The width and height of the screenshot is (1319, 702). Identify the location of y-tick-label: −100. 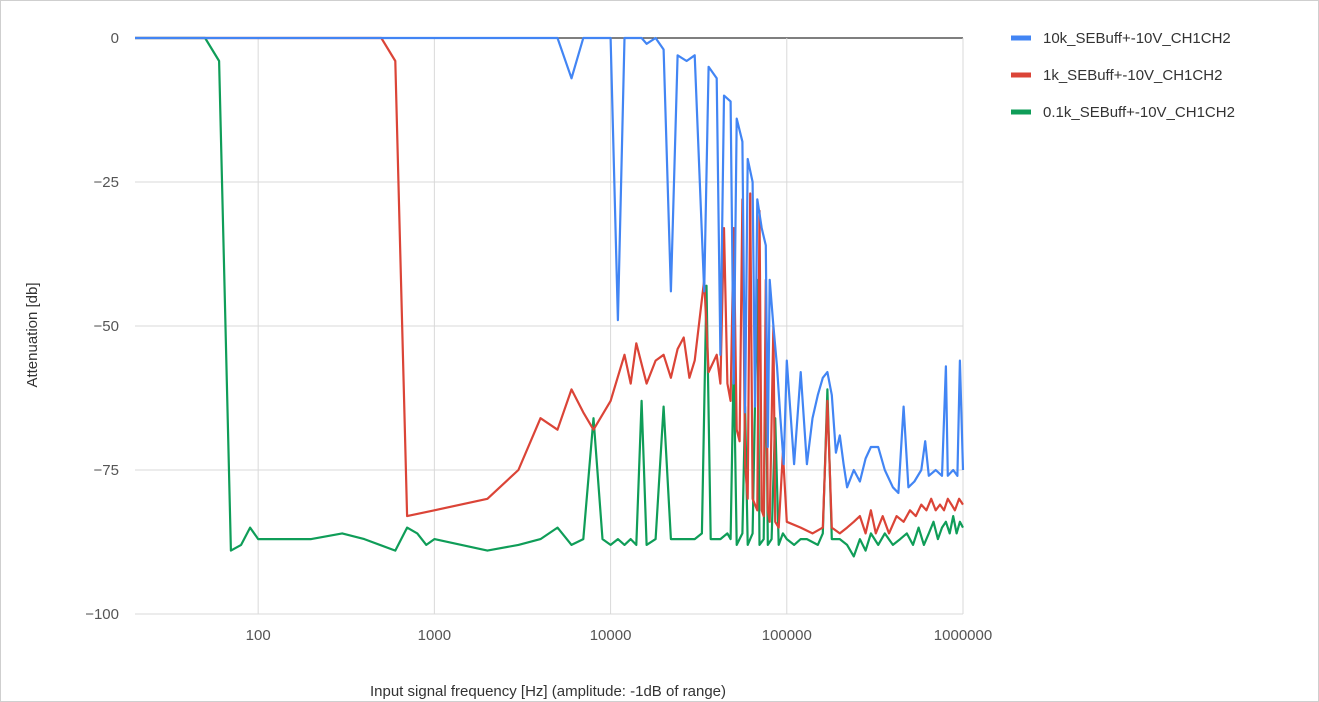
(102, 614).